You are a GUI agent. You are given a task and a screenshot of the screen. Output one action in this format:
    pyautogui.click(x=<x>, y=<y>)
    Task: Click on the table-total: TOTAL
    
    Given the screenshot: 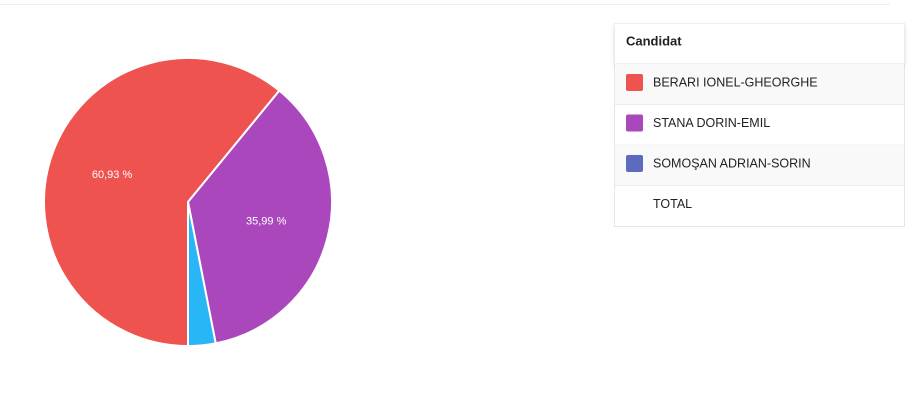 What is the action you would take?
    pyautogui.click(x=672, y=204)
    